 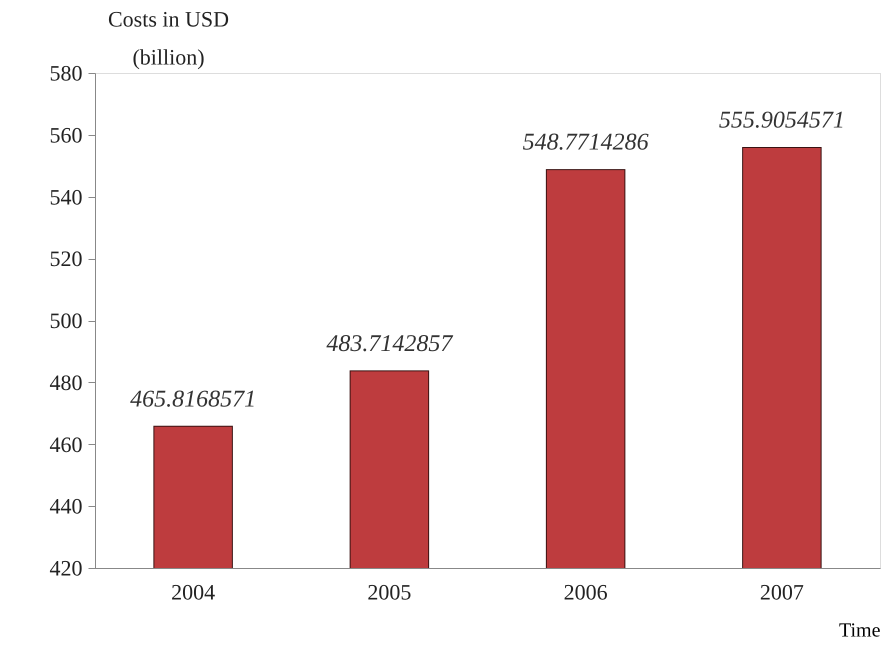 I want to click on y-tick-label: 580, so click(x=66, y=73).